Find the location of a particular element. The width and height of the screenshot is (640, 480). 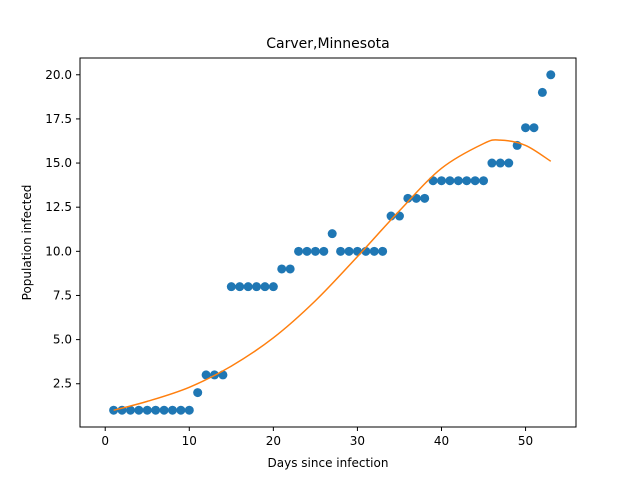

y-tick-label: 12.5 is located at coordinates (58, 207).